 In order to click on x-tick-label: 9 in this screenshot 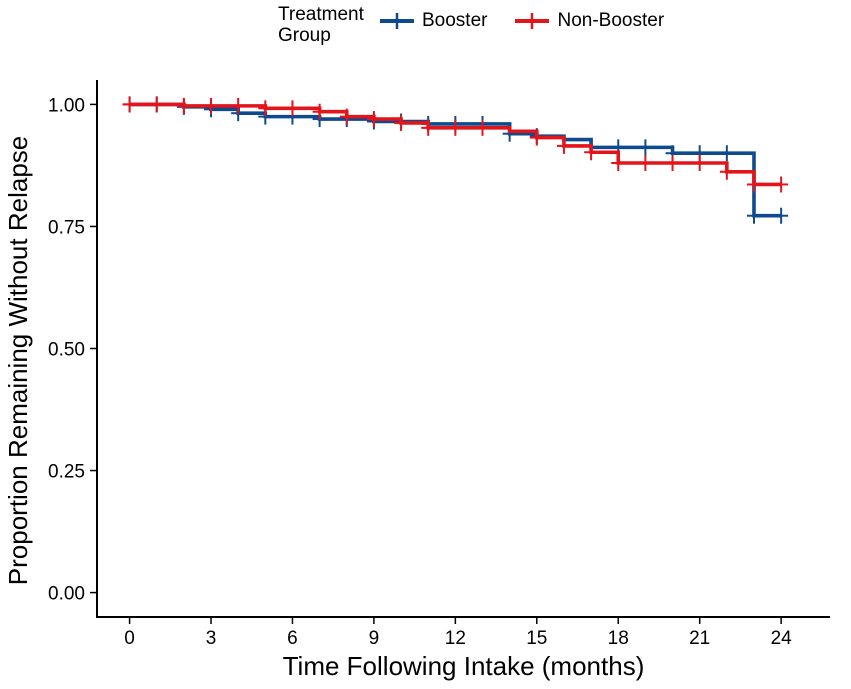, I will do `click(374, 638)`.